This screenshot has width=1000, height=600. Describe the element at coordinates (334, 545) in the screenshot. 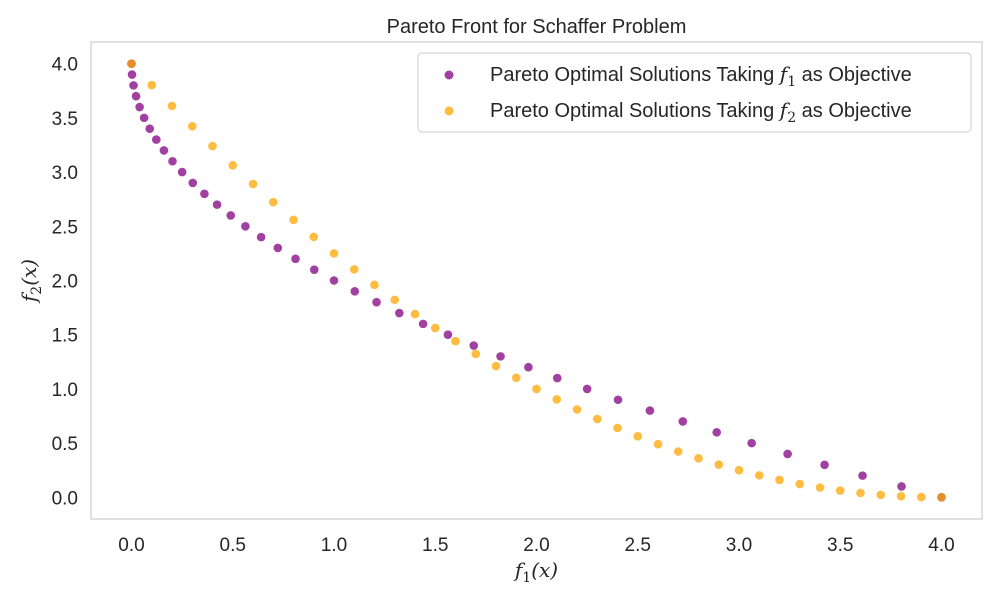

I see `x-tick-label: 1.0` at that location.